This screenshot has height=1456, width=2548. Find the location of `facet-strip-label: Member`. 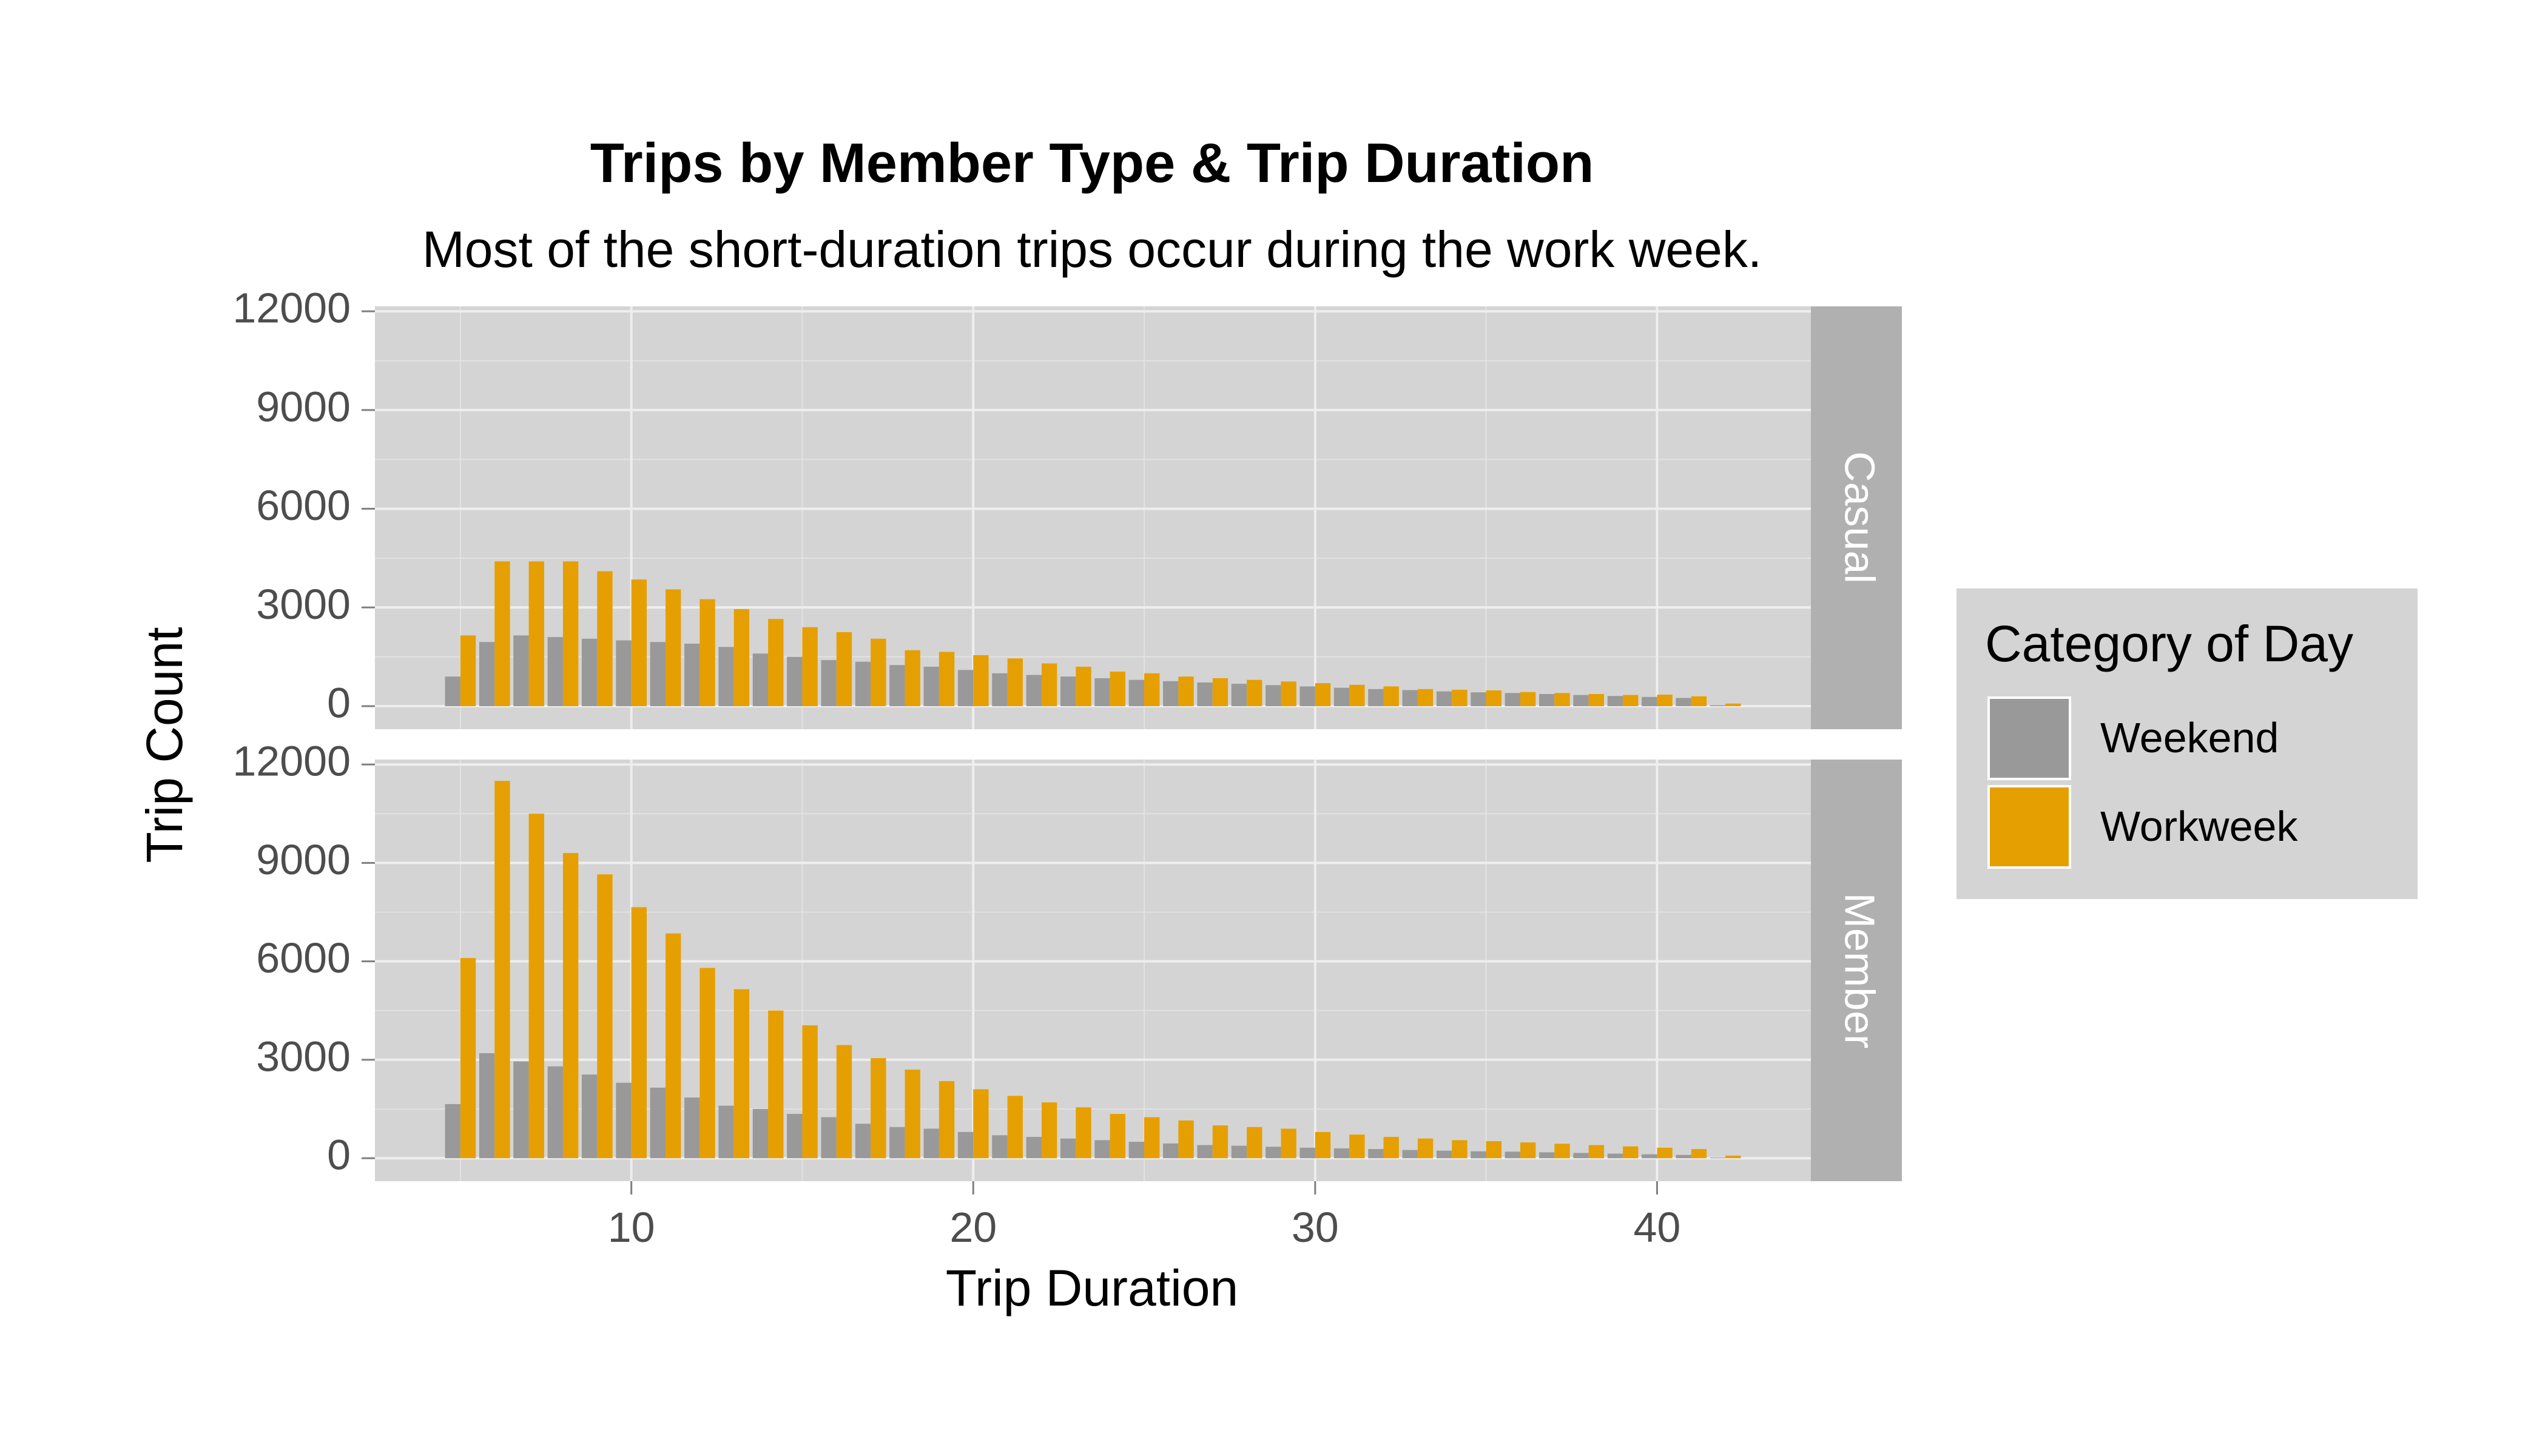

facet-strip-label: Member is located at coordinates (1860, 971).